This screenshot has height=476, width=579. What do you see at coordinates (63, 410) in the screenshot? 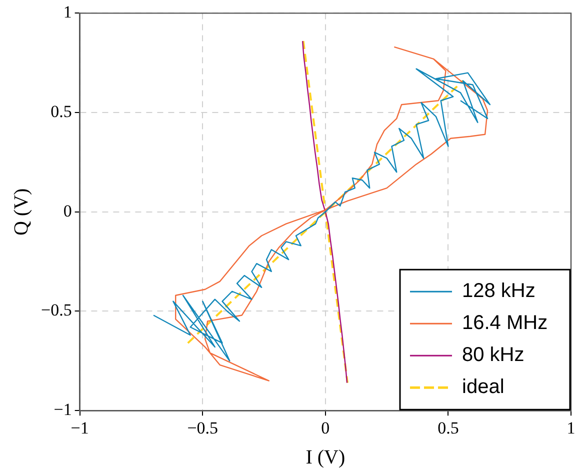
I see `y-tick-label: −1` at bounding box center [63, 410].